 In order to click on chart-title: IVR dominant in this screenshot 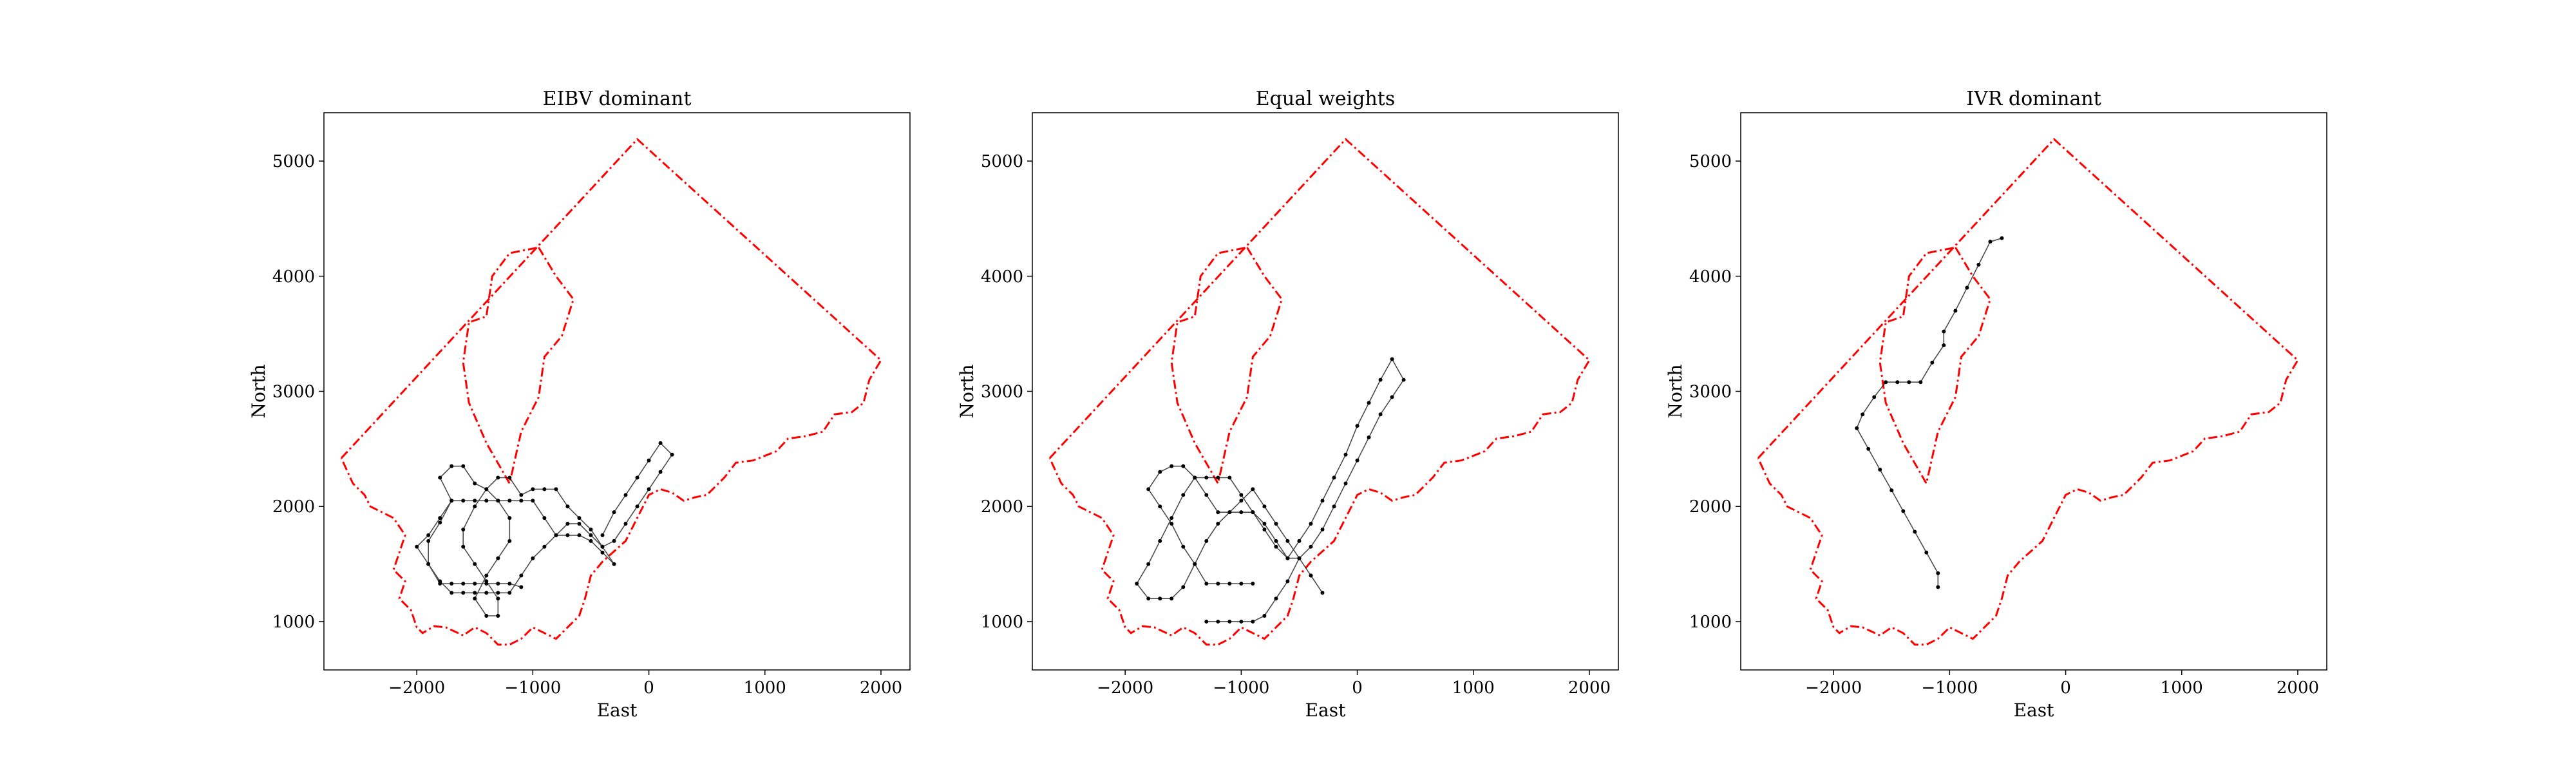, I will do `click(2033, 99)`.